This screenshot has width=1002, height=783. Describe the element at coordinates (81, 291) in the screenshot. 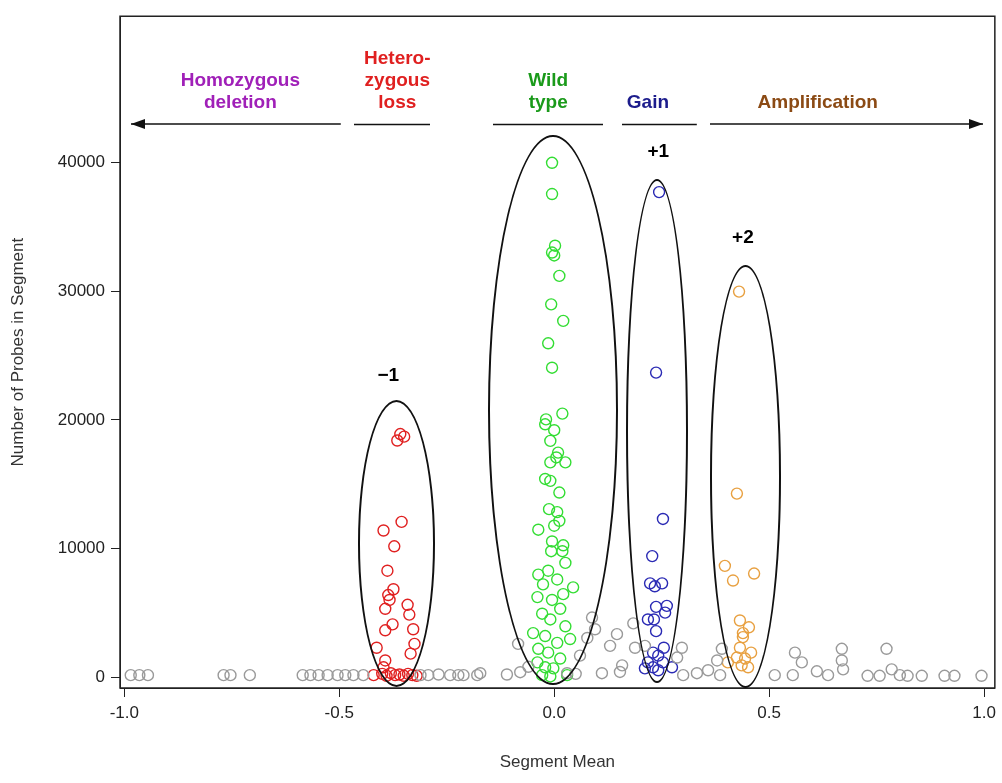

I see `y-tick-label: 30000` at that location.